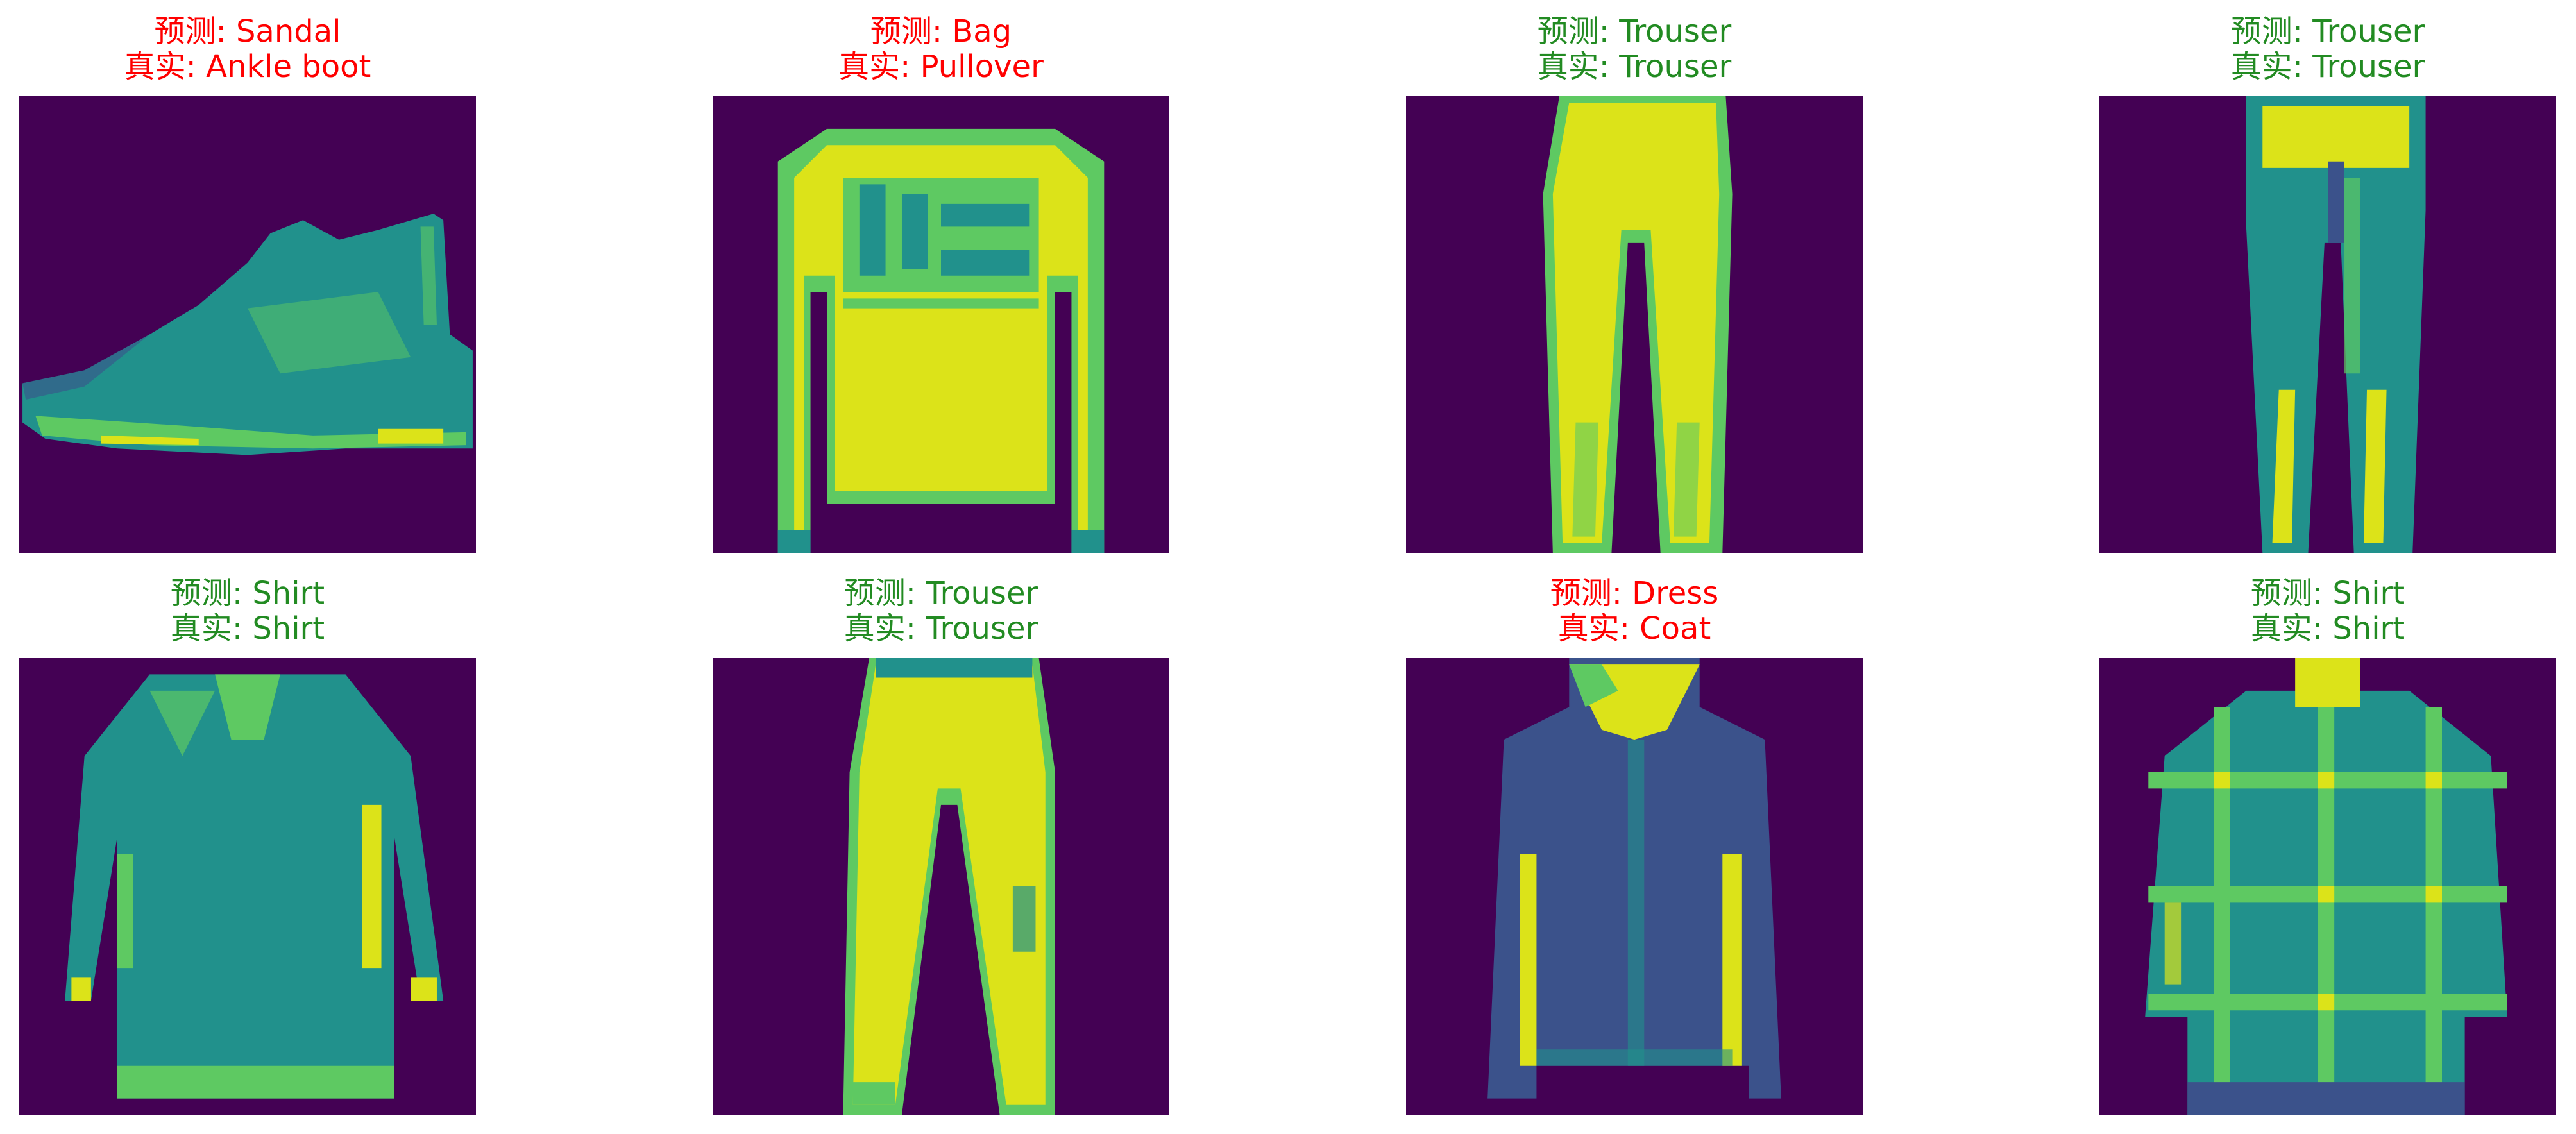  Describe the element at coordinates (941, 67) in the screenshot. I see `ground-truth-label: 真实: Pullover` at that location.